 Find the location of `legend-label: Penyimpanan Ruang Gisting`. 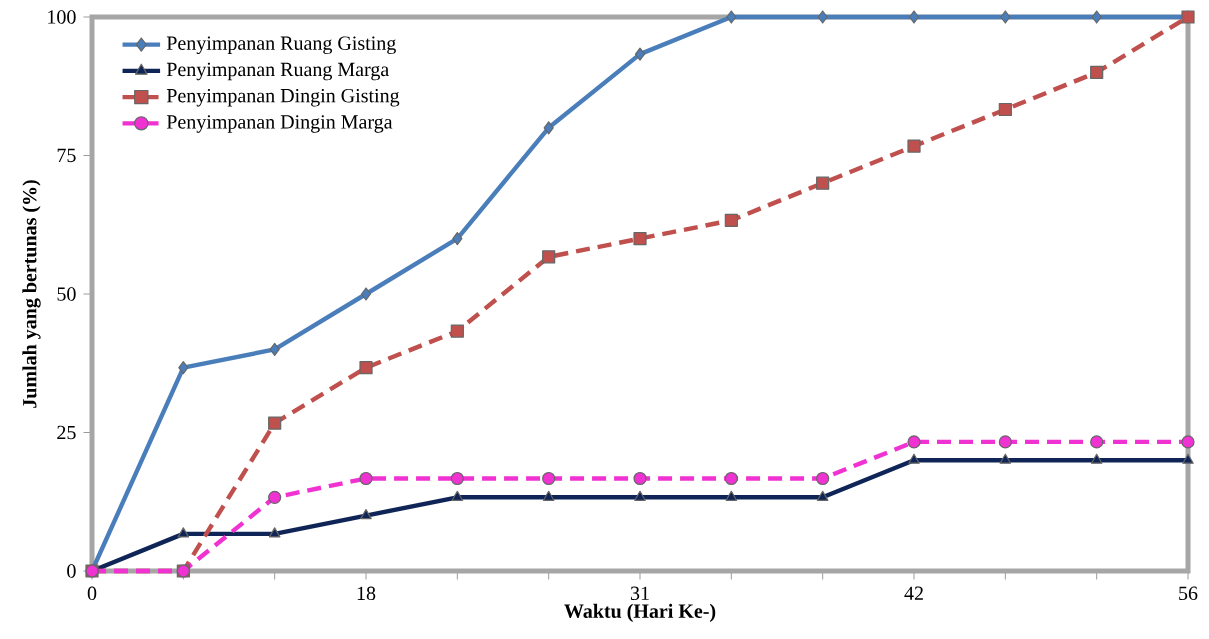

legend-label: Penyimpanan Ruang Gisting is located at coordinates (281, 45).